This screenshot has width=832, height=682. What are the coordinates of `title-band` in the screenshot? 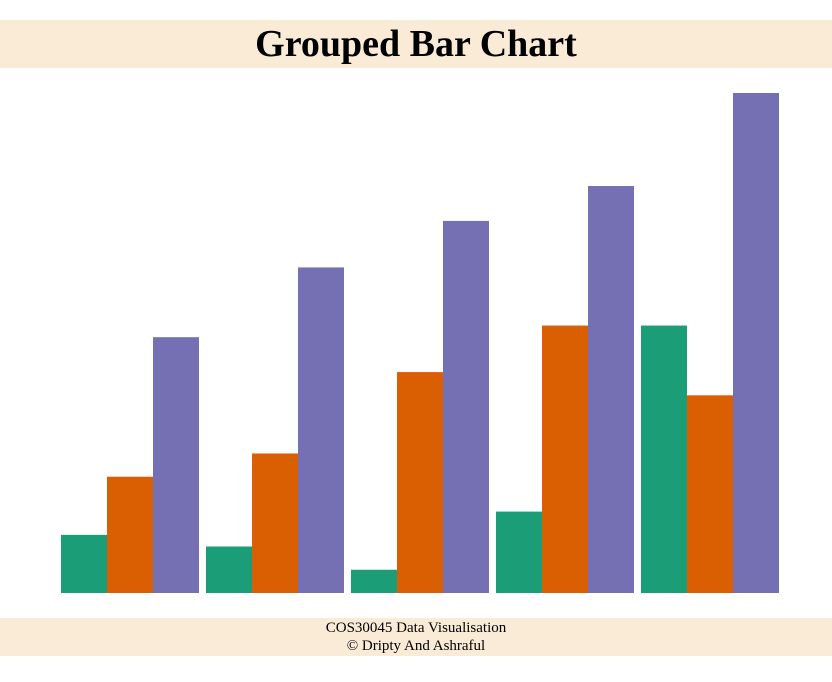 It's located at (416, 44).